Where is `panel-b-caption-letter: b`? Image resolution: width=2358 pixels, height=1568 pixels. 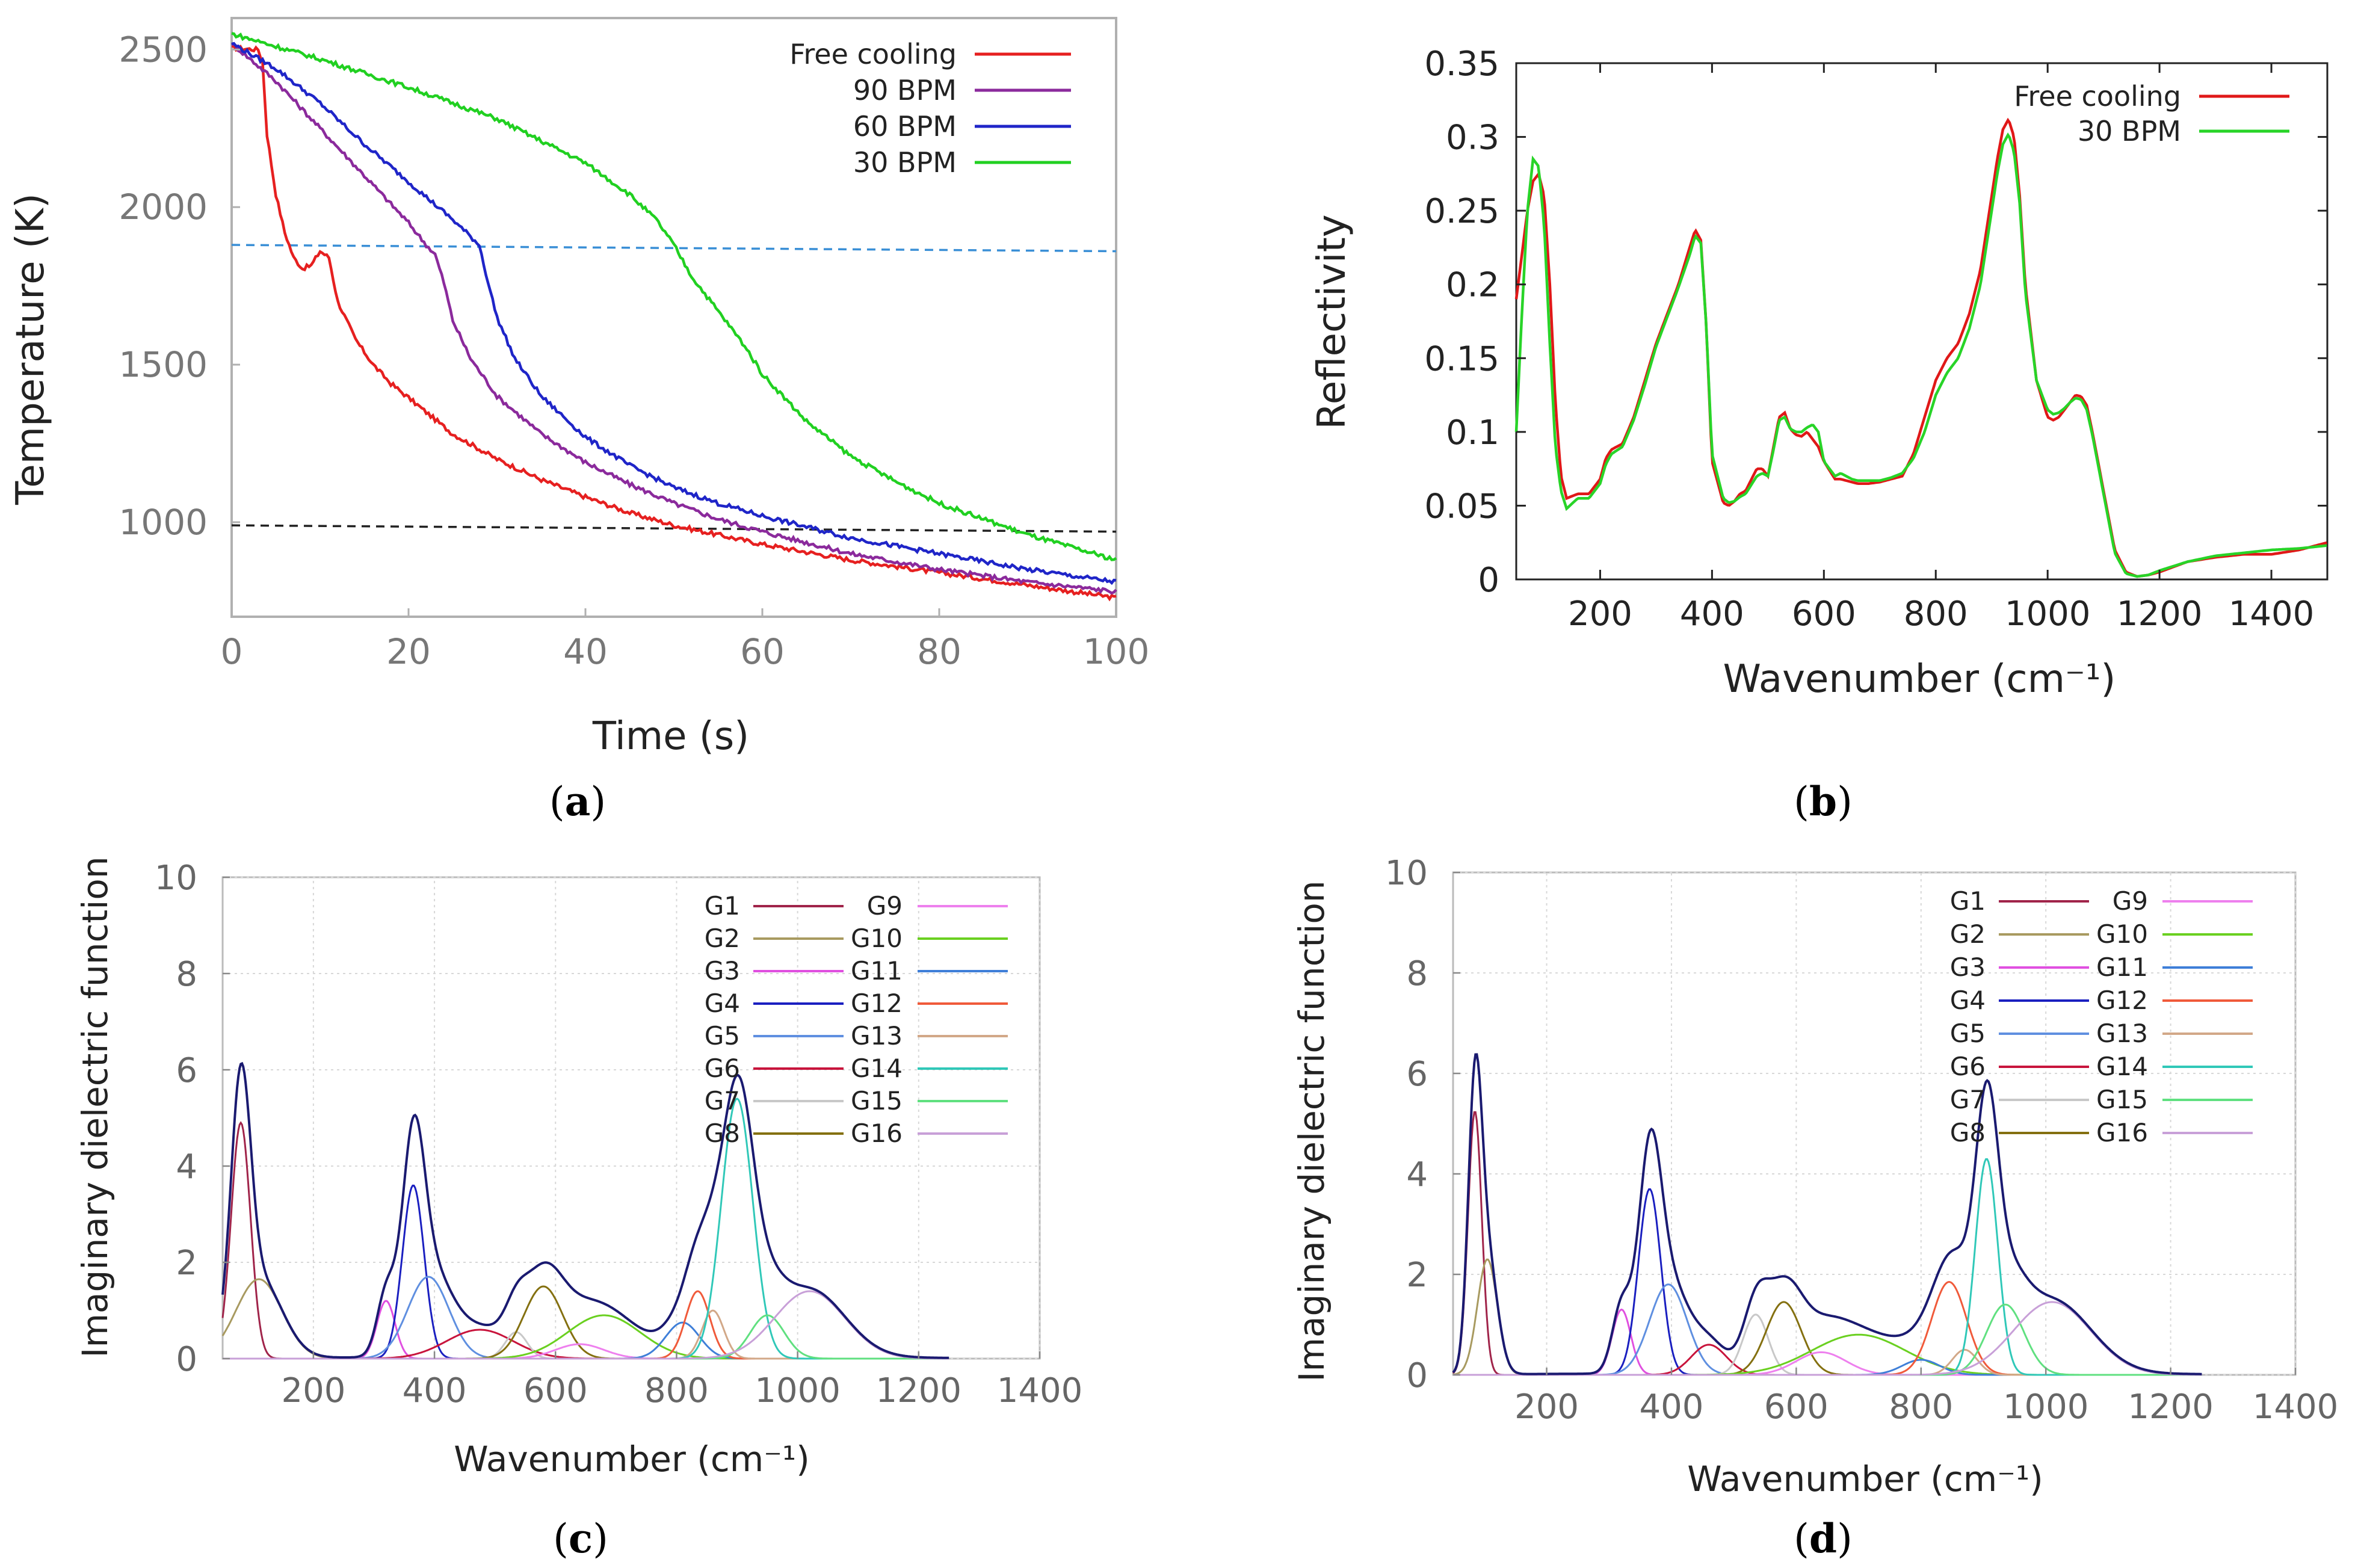 panel-b-caption-letter: b is located at coordinates (1823, 802).